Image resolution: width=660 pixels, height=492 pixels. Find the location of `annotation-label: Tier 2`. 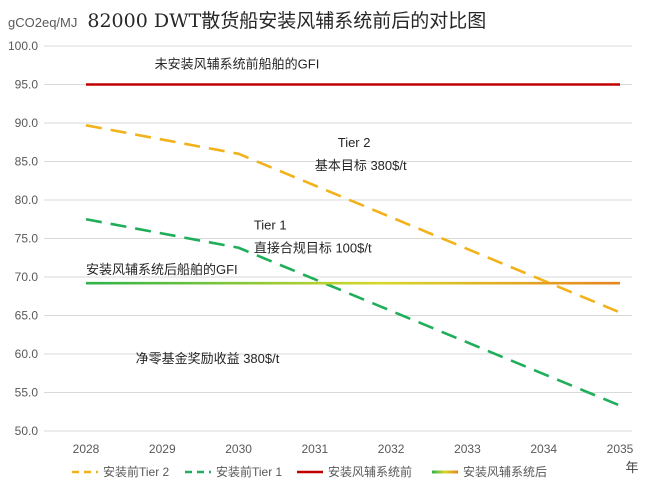

annotation-label: Tier 2 is located at coordinates (354, 142).